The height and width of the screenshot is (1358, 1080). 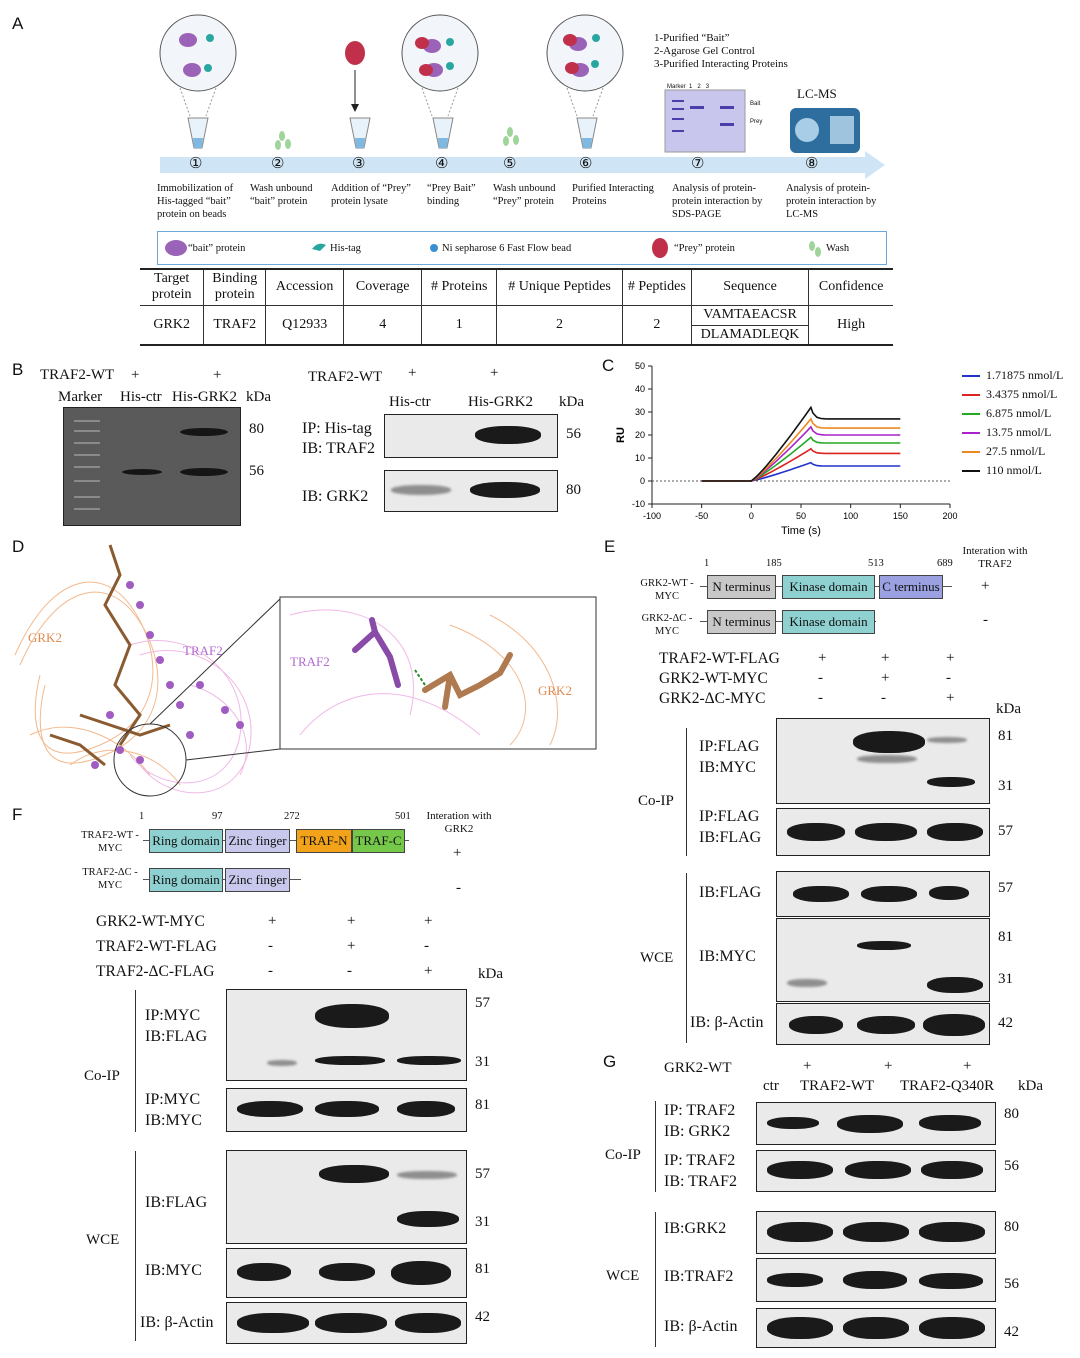 I want to click on blot-label: IB:TRAF2, so click(x=699, y=1276).